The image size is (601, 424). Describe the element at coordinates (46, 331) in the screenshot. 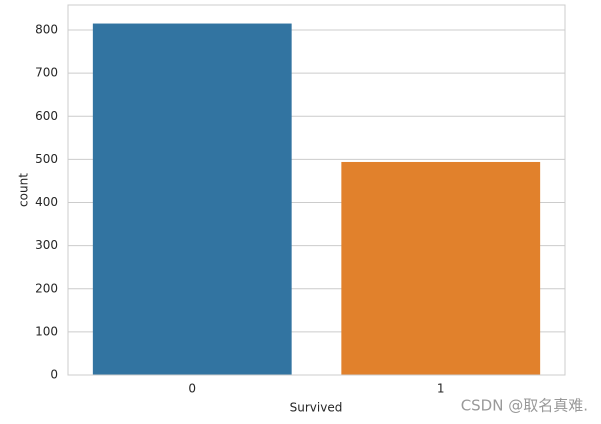

I see `y-tick-label: 100` at that location.